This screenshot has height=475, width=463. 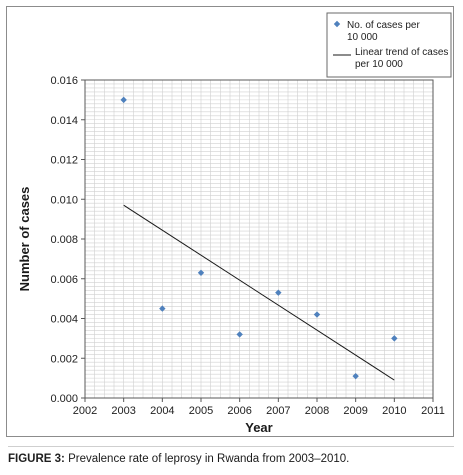 What do you see at coordinates (259, 407) in the screenshot?
I see `x-axis-ticks: 2002 2003 2004 2005 2006 2007 2008 2009 2010 2011` at bounding box center [259, 407].